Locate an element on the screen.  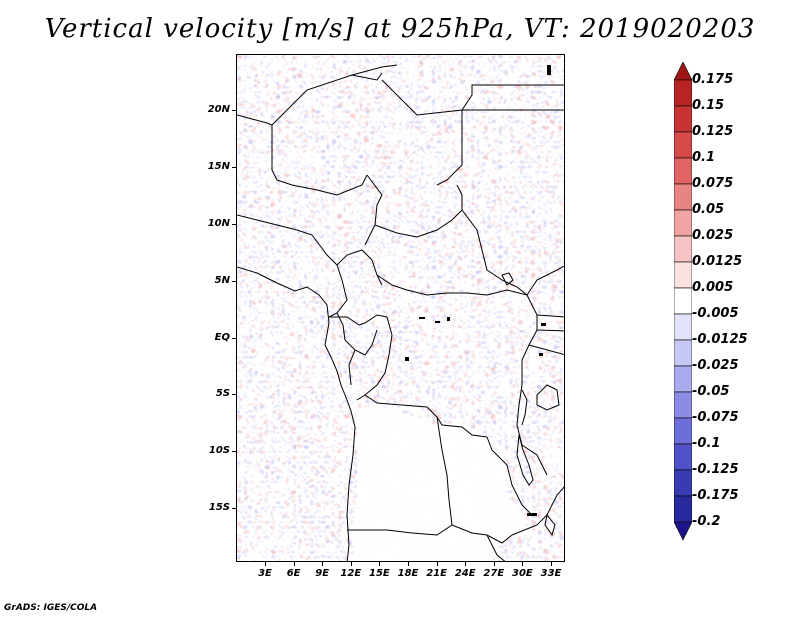
lon-label-21e: 21E is located at coordinates (436, 573).